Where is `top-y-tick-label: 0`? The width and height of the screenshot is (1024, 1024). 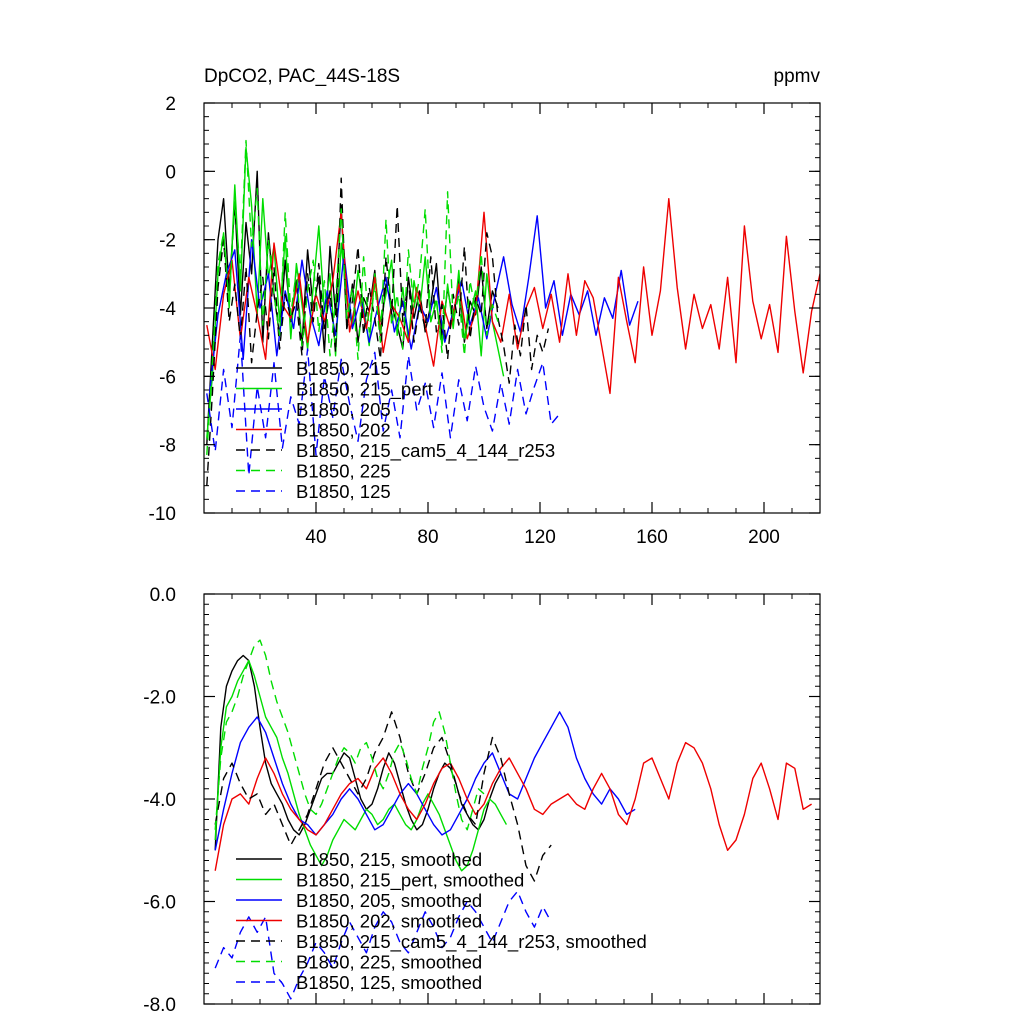 top-y-tick-label: 0 is located at coordinates (170, 172).